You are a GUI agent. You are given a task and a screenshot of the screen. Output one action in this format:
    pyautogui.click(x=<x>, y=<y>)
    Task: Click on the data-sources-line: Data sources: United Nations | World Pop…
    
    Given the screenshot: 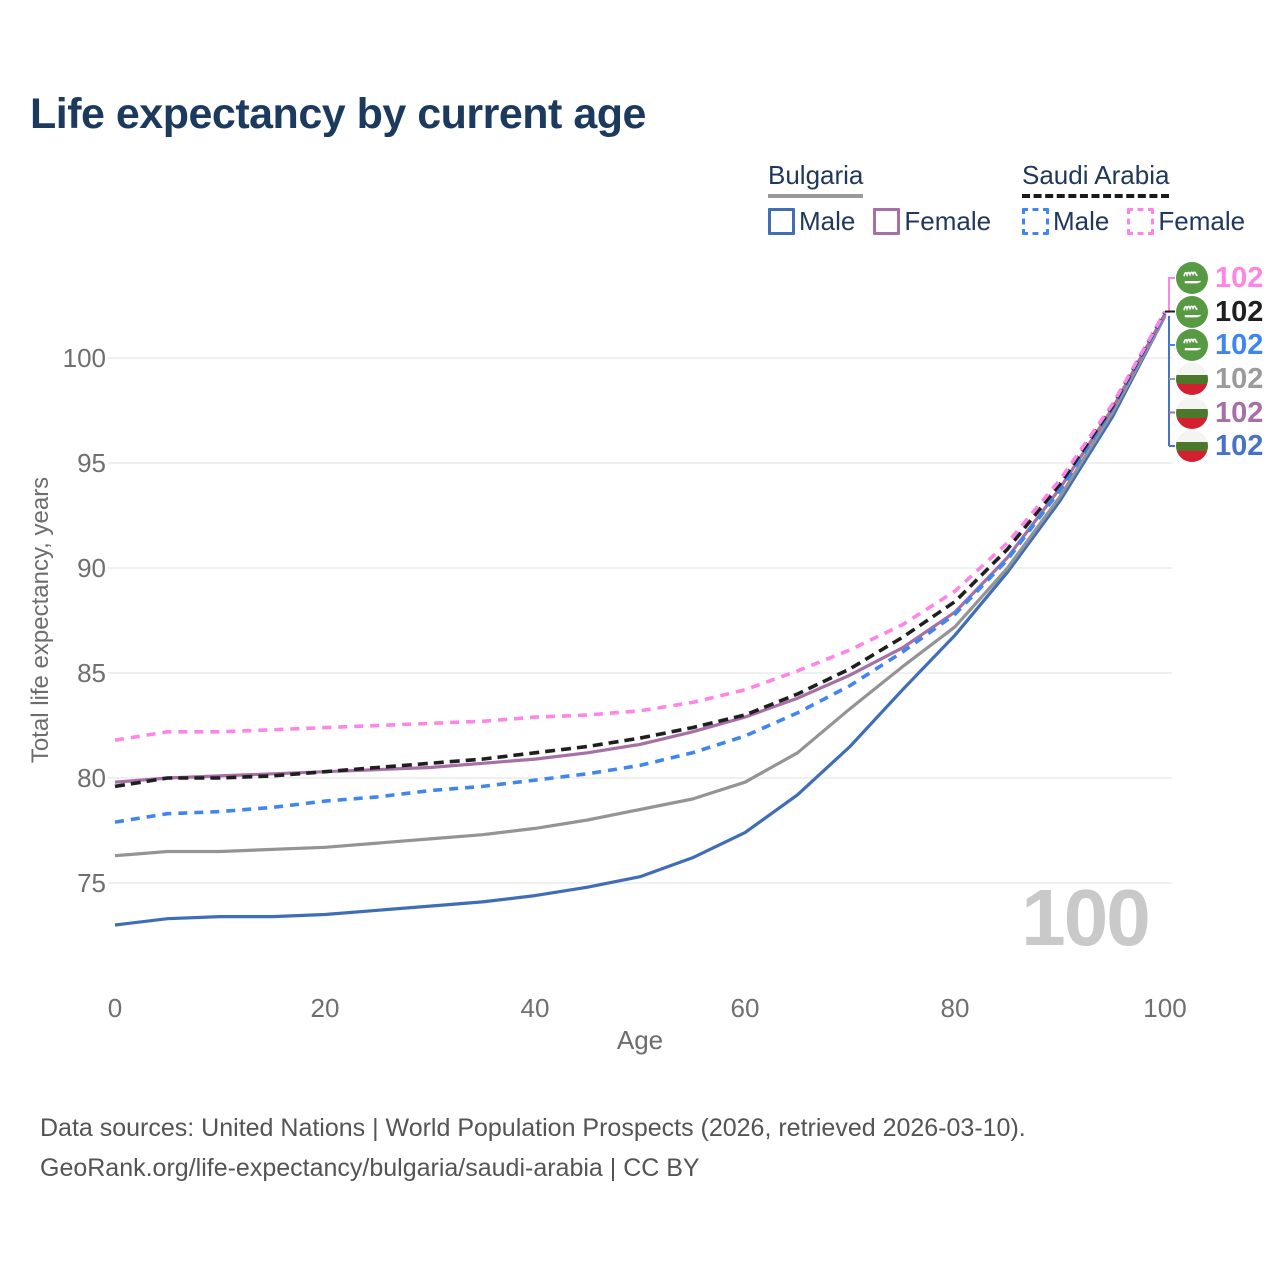 What is the action you would take?
    pyautogui.click(x=533, y=1128)
    